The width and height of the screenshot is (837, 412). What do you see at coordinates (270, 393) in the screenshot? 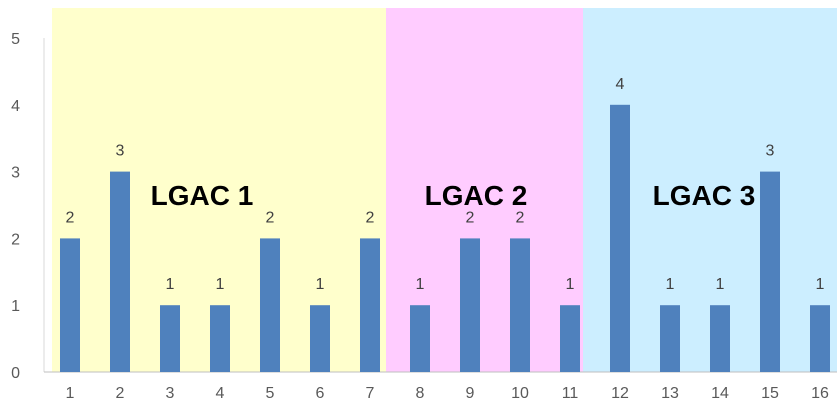
I see `x-tick-label-5: 5` at bounding box center [270, 393].